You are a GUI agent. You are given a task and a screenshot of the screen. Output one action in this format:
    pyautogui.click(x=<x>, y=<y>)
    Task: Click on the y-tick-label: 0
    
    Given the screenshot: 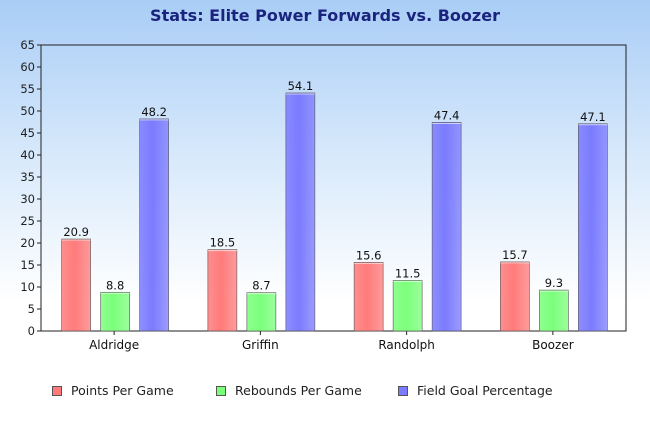 What is the action you would take?
    pyautogui.click(x=31, y=331)
    